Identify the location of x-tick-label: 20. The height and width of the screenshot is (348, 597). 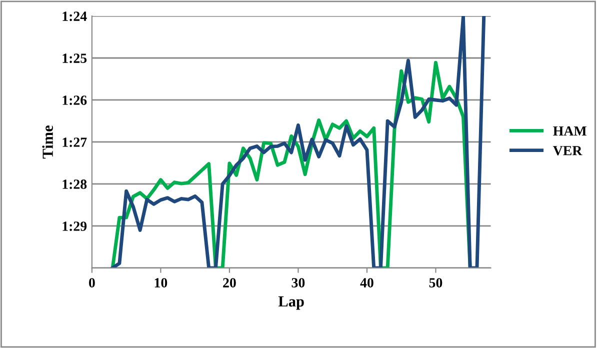
(229, 283).